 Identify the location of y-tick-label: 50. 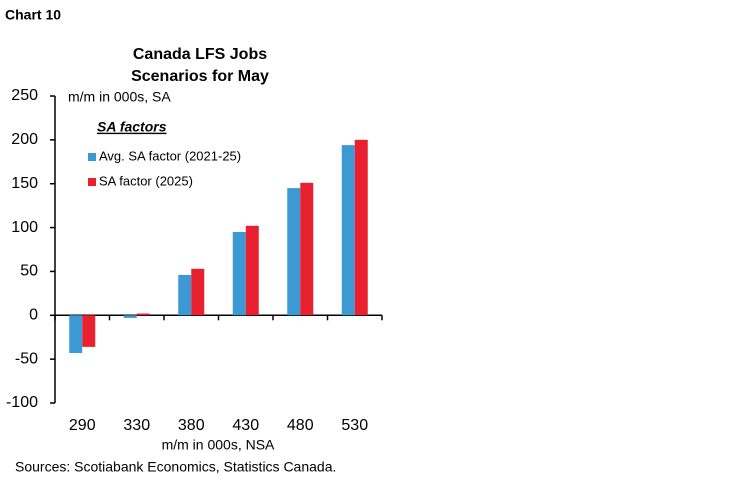
(29, 271).